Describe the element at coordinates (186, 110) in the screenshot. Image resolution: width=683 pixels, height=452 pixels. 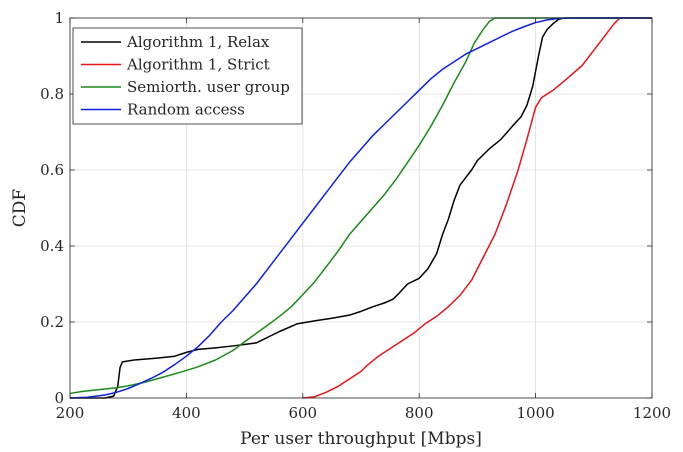
I see `legend-label: Random access` at that location.